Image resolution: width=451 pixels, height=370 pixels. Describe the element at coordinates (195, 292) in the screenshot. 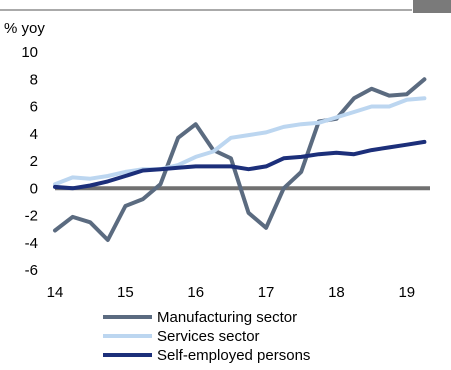

I see `x-tick-label: 16` at that location.